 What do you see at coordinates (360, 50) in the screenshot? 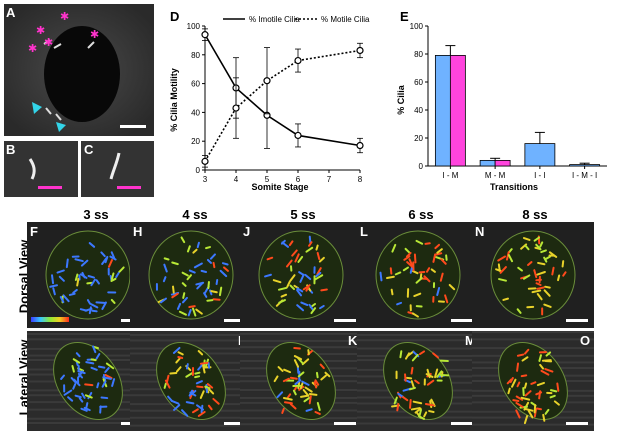
I see `data-point-motile` at bounding box center [360, 50].